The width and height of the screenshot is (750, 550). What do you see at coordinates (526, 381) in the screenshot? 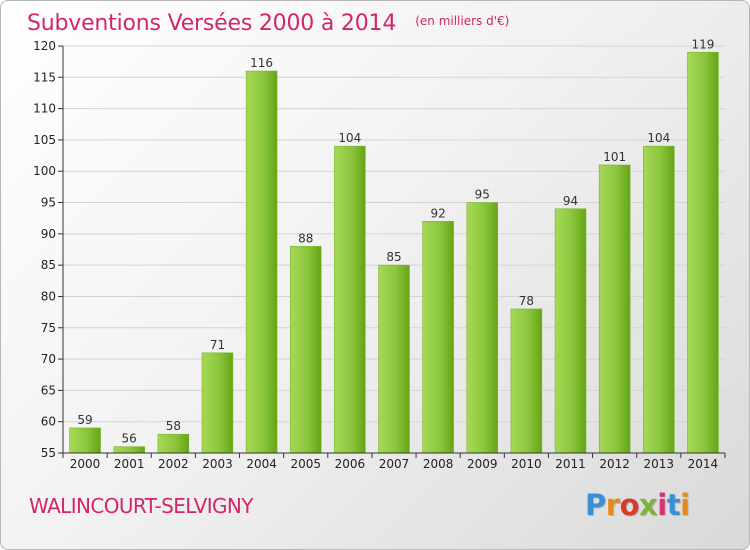
I see `bar-2010` at bounding box center [526, 381].